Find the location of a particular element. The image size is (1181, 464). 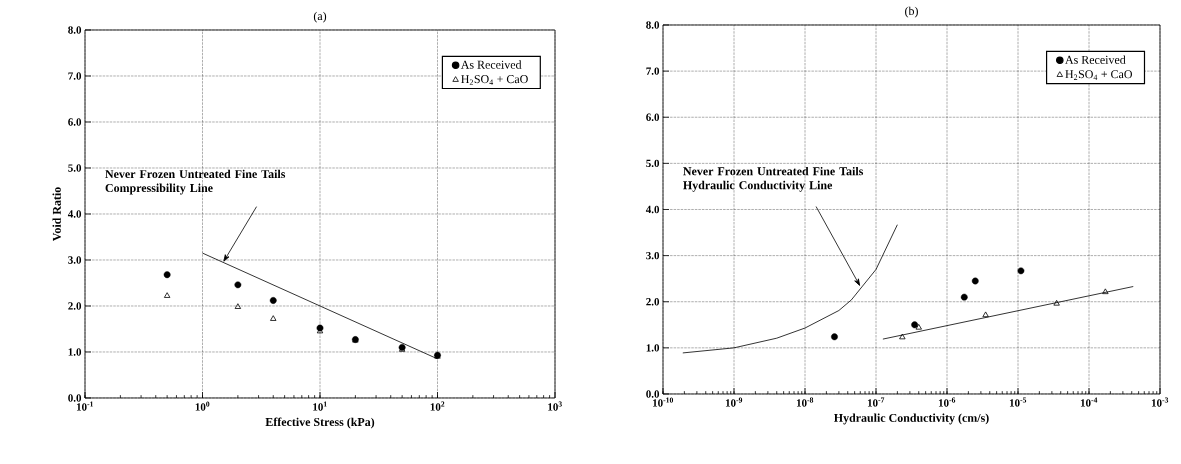

x-tick-label: 10$^{0}$ is located at coordinates (202, 406).